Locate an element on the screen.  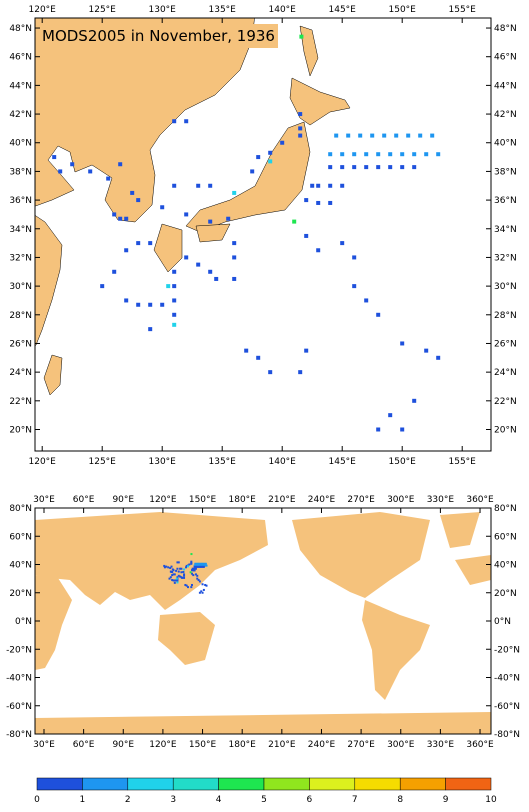
colorbar-tick-label: 4 is located at coordinates (219, 800).